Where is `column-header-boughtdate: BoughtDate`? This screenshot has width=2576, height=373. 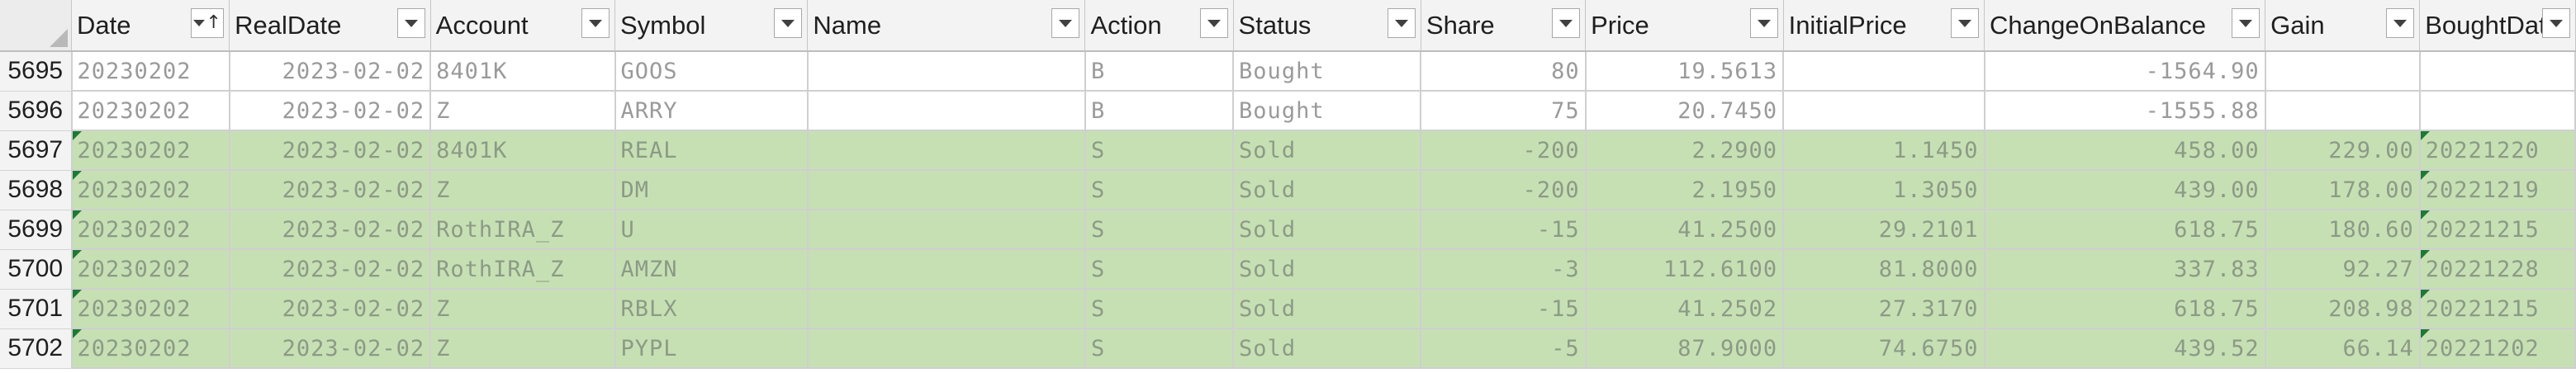
column-header-boughtdate: BoughtDate is located at coordinates (2497, 26).